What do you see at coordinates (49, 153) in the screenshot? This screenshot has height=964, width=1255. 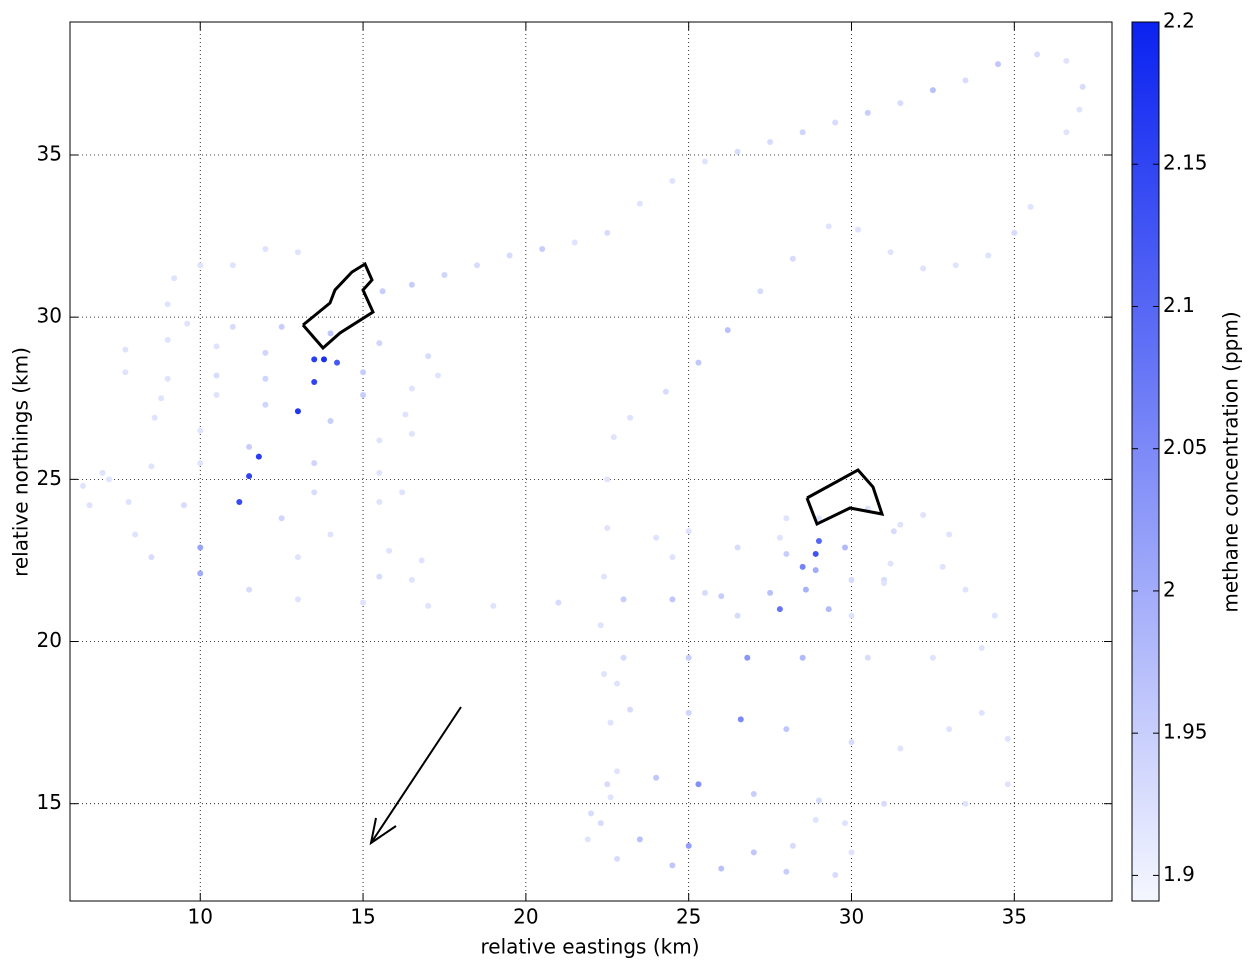 I see `y-tick-label: 35` at bounding box center [49, 153].